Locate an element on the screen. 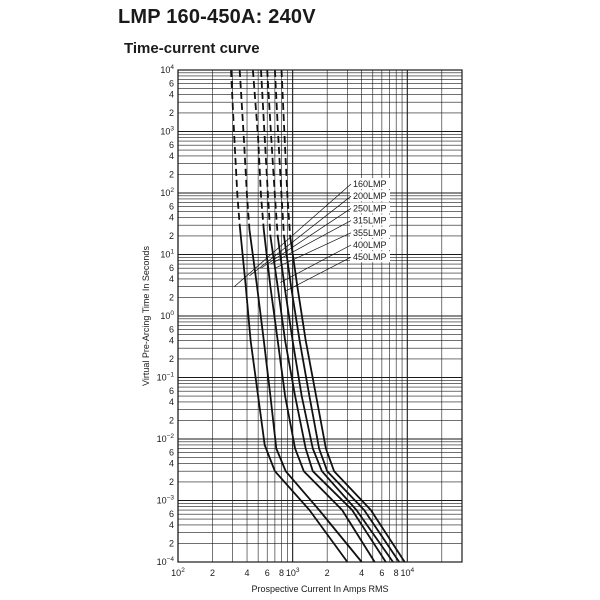  series-400lmp-dashed is located at coordinates (279, 153).